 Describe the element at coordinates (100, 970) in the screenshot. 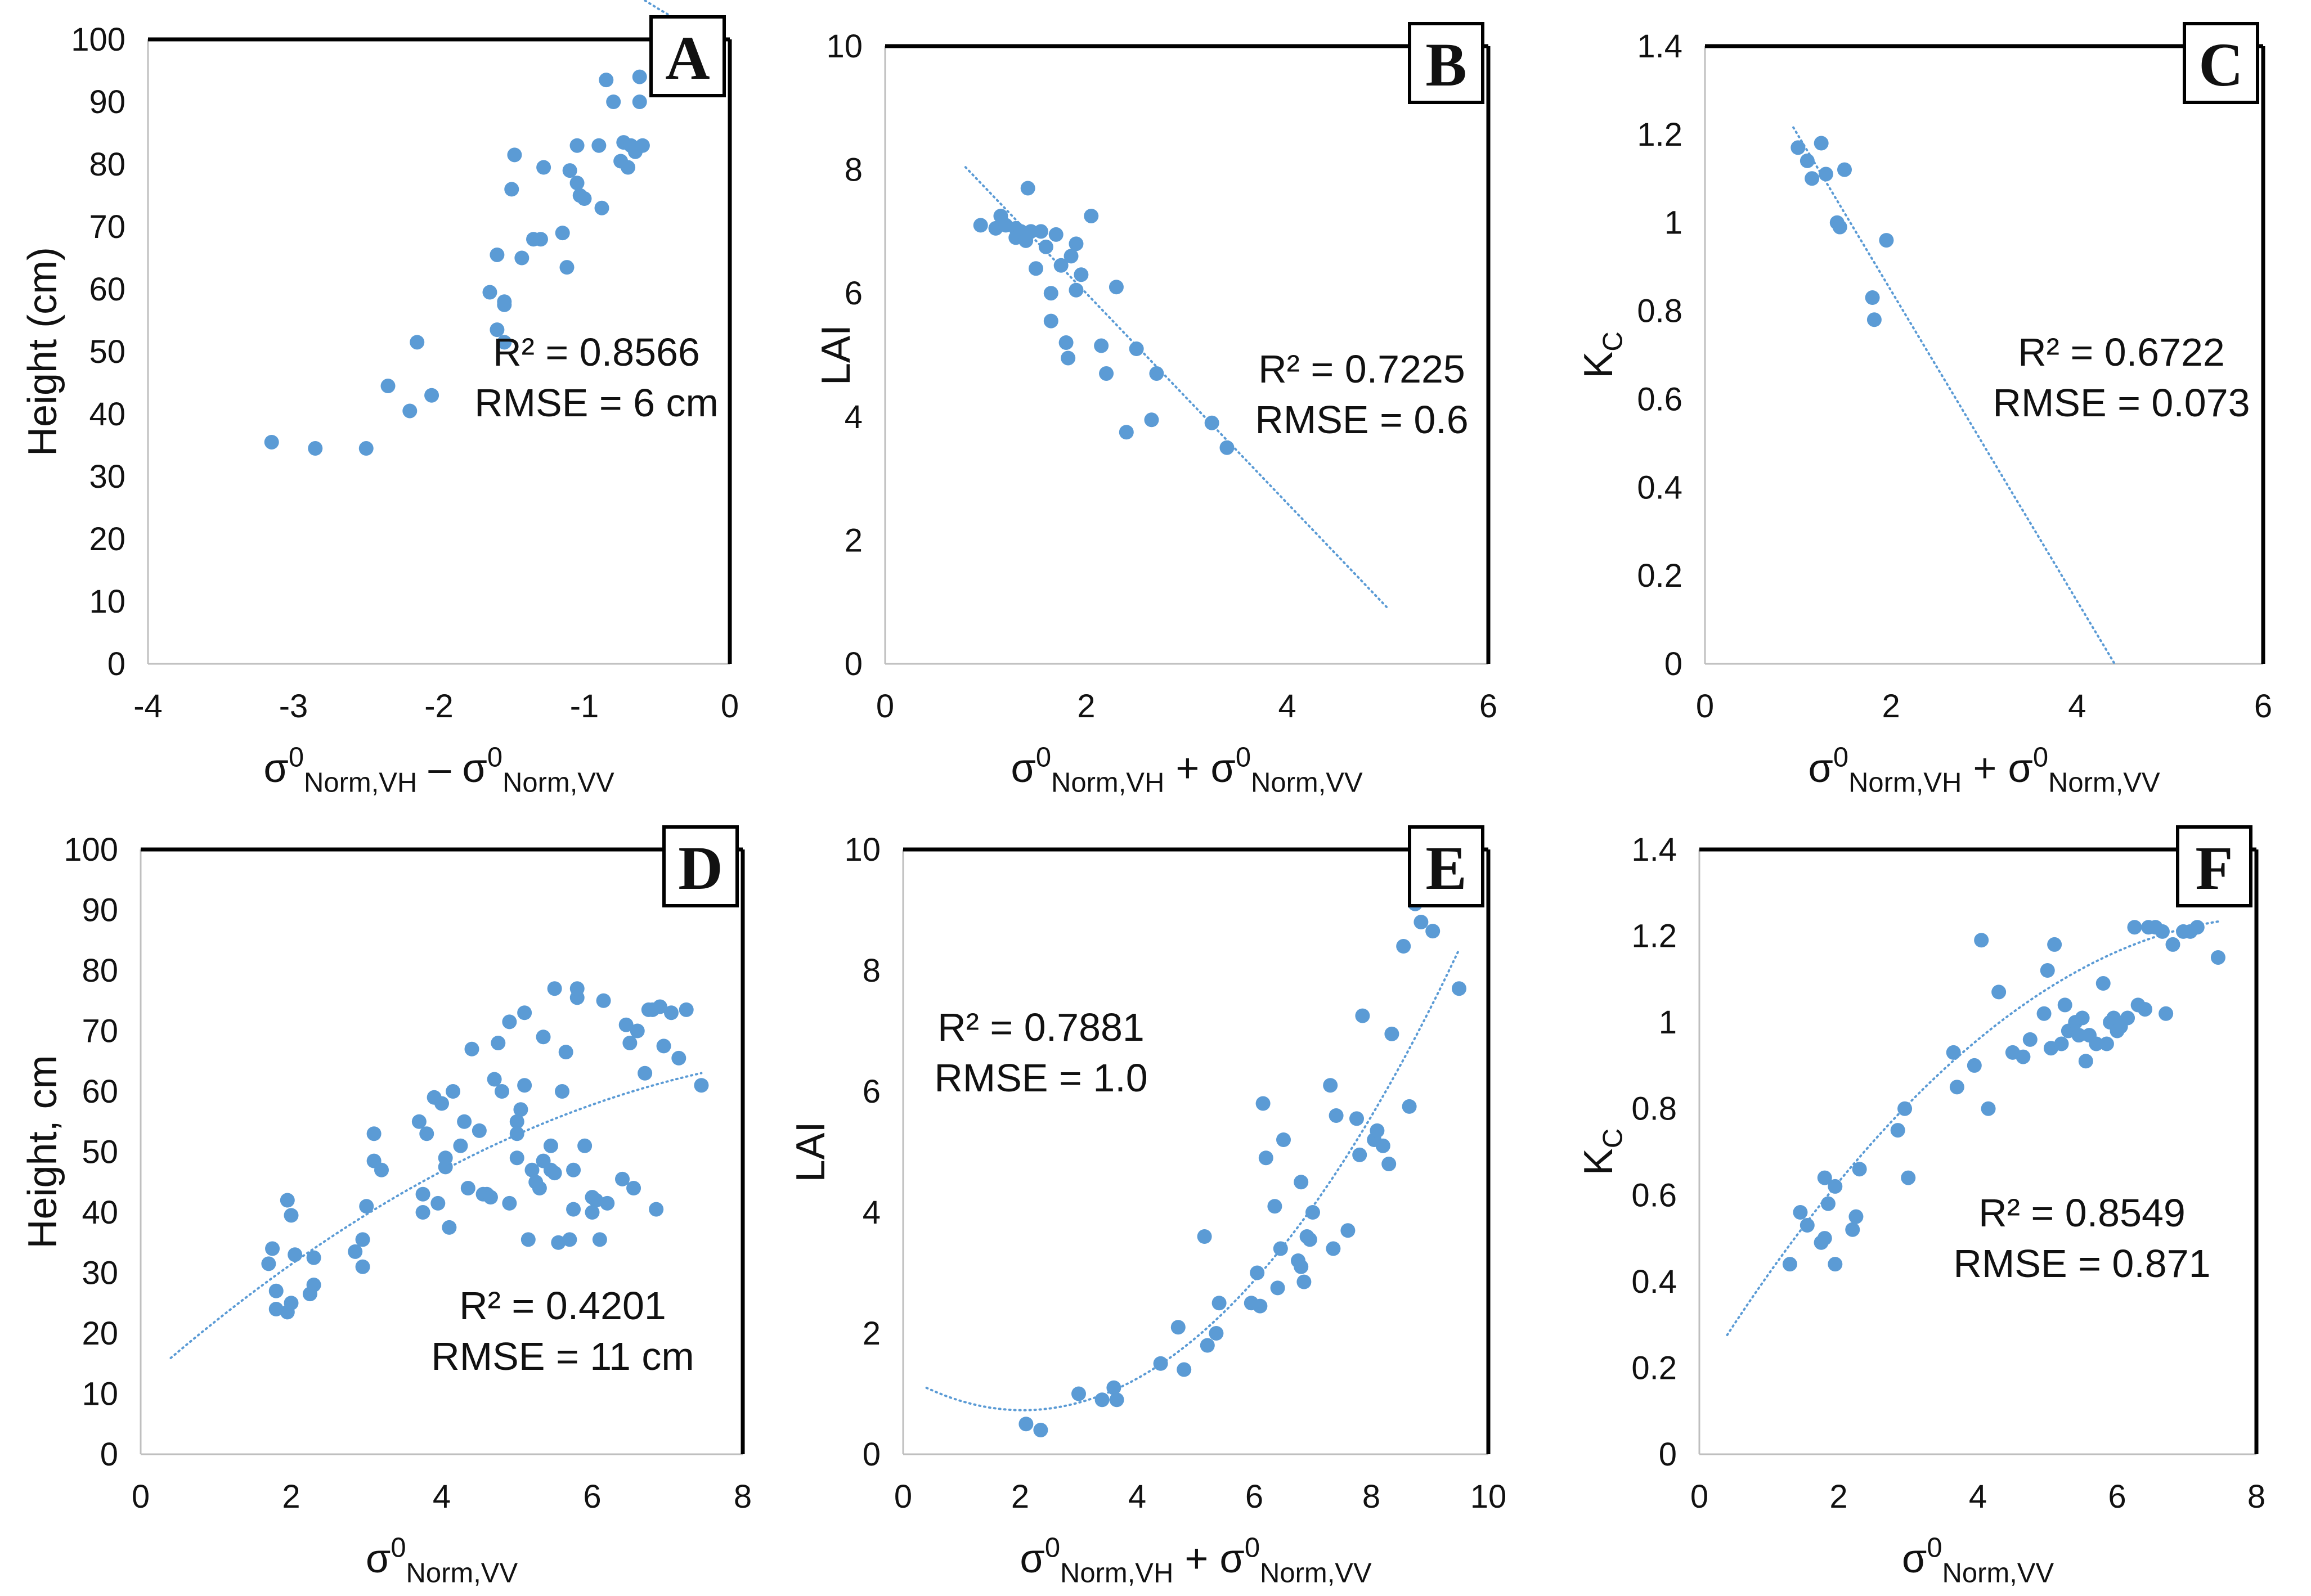

I see `y-tick-label: 80` at that location.